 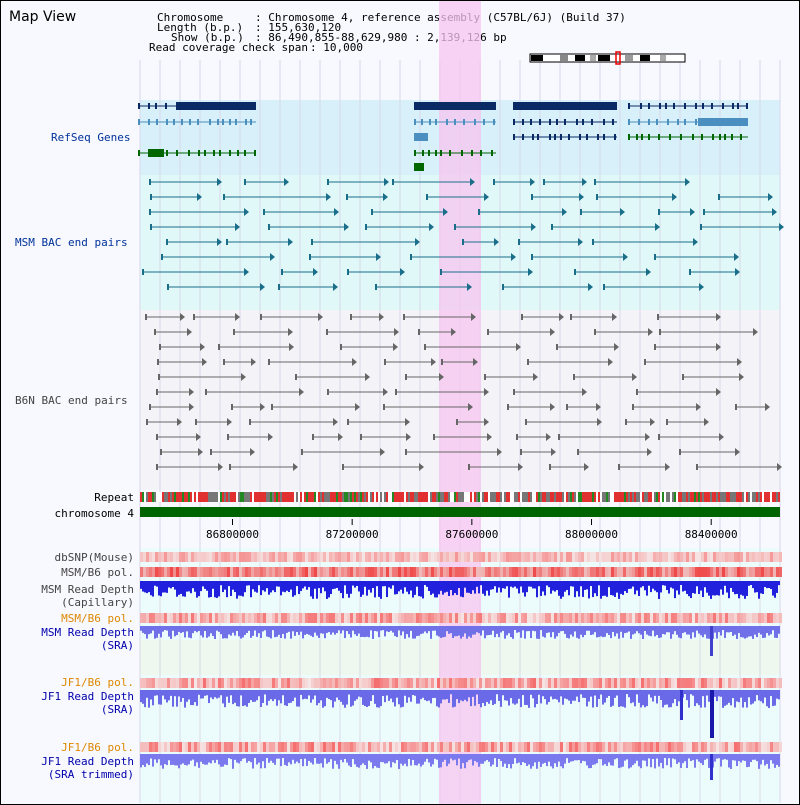 I want to click on track-label-b6n-bac: B6N BAC end pairs, so click(x=71, y=400).